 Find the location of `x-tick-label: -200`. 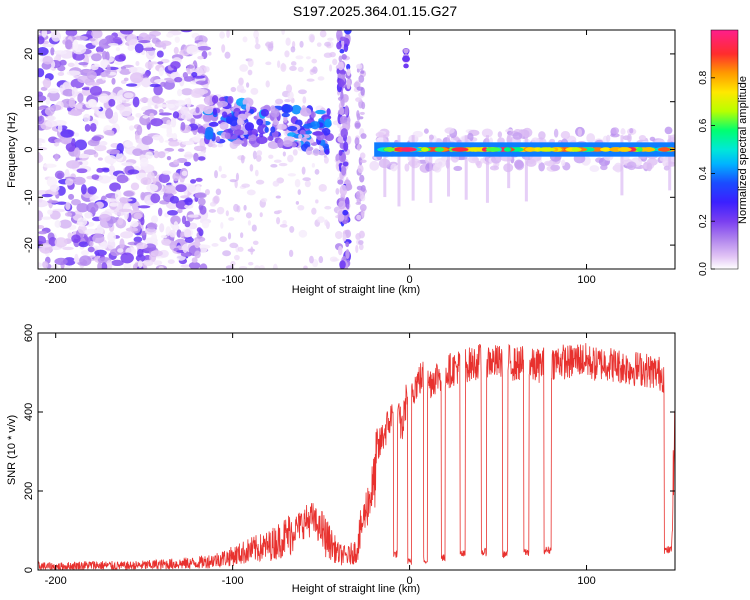

x-tick-label: -200 is located at coordinates (56, 280).